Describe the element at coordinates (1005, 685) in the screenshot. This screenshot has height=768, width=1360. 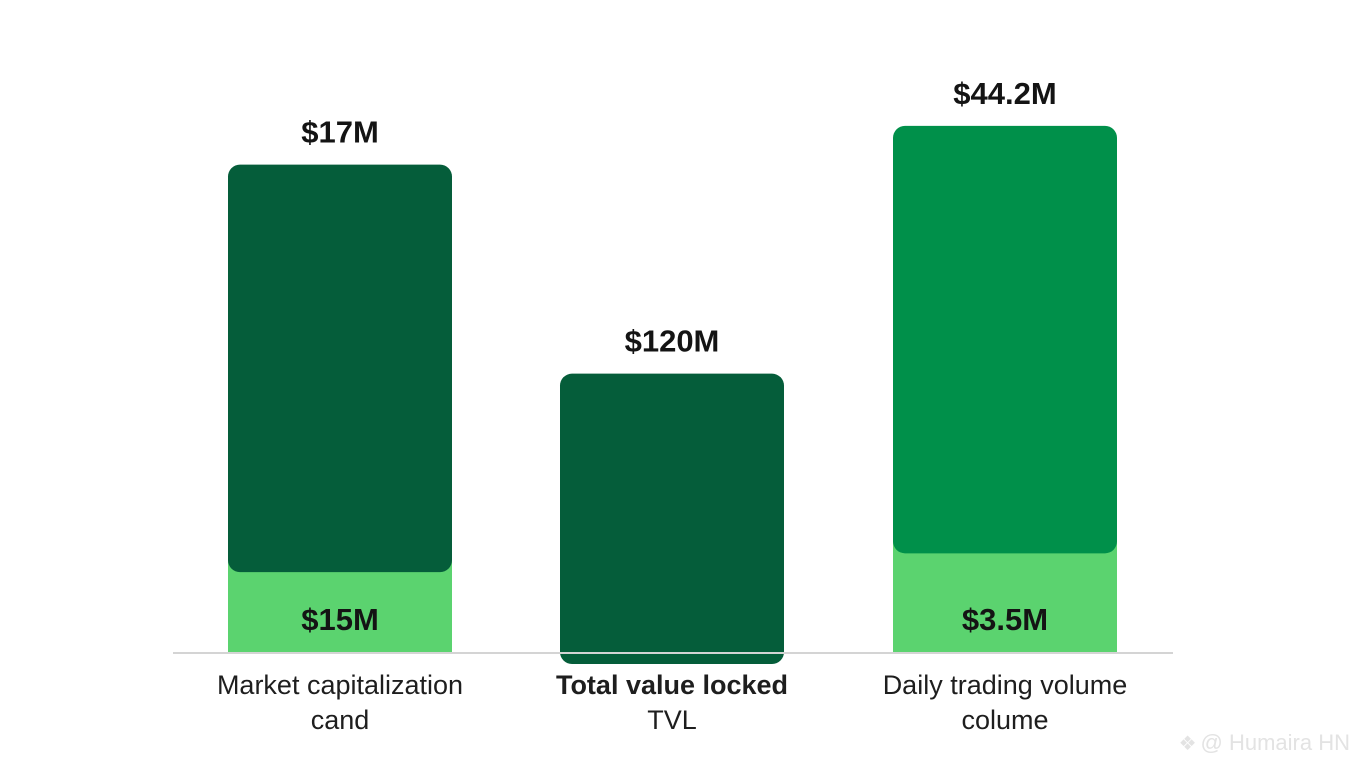
I see `category-label-line1: Daily trading volume` at that location.